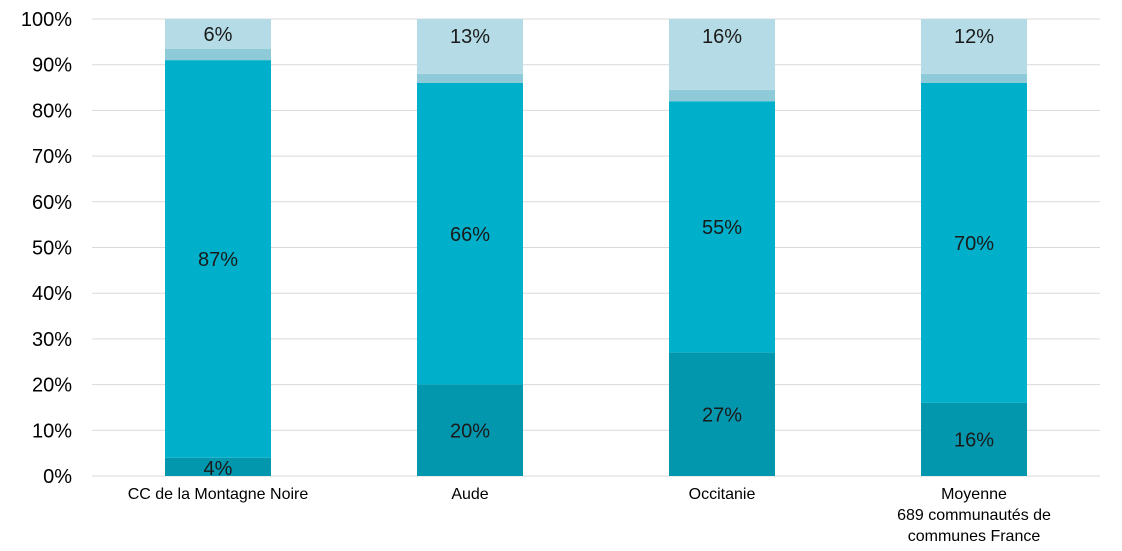 This screenshot has height=551, width=1122. Describe the element at coordinates (52, 294) in the screenshot. I see `y-tick-label: 40%` at that location.